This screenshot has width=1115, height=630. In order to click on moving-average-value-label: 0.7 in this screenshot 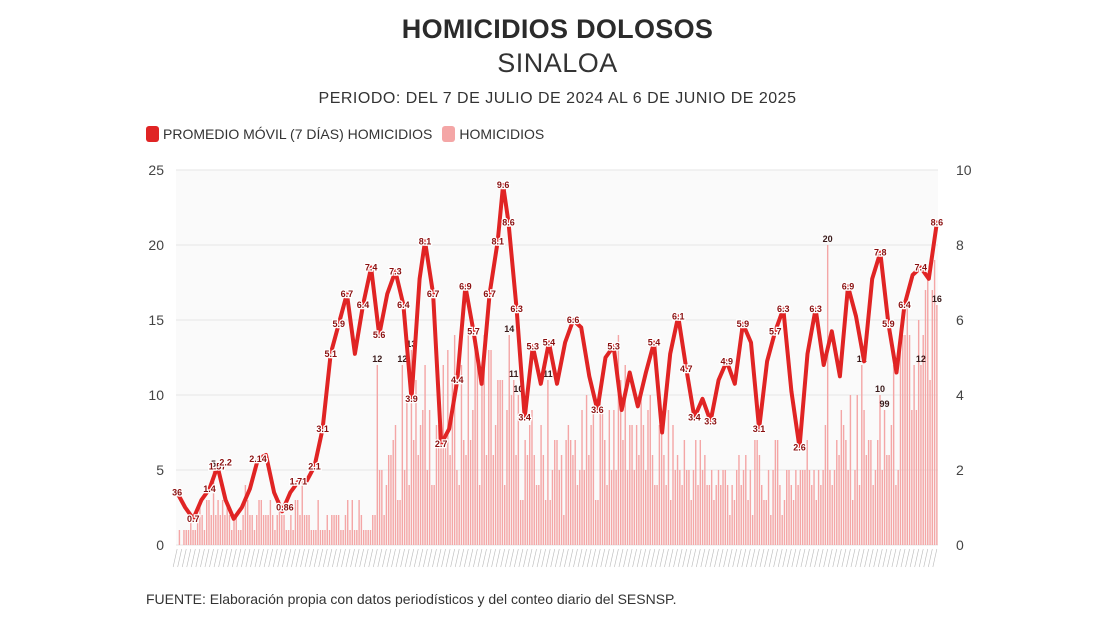, I will do `click(193, 519)`.